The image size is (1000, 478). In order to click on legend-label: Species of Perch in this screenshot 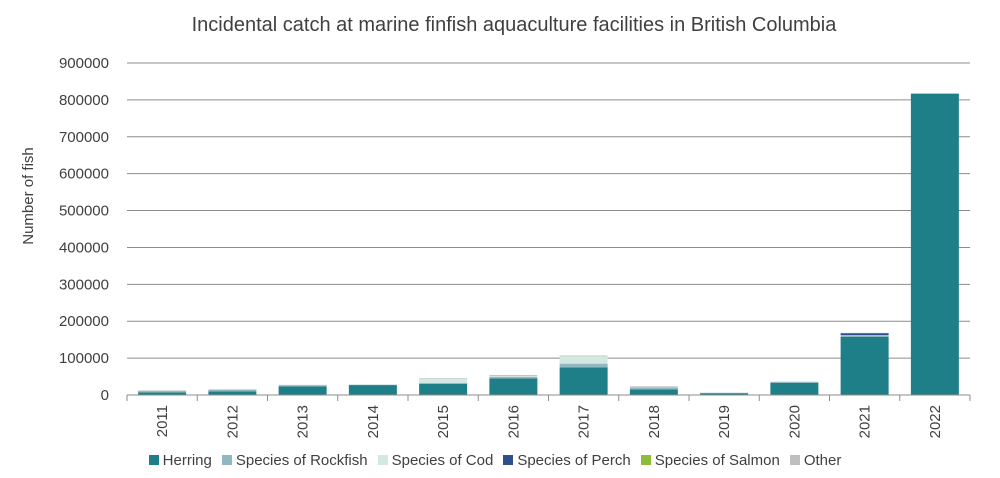, I will do `click(574, 460)`.